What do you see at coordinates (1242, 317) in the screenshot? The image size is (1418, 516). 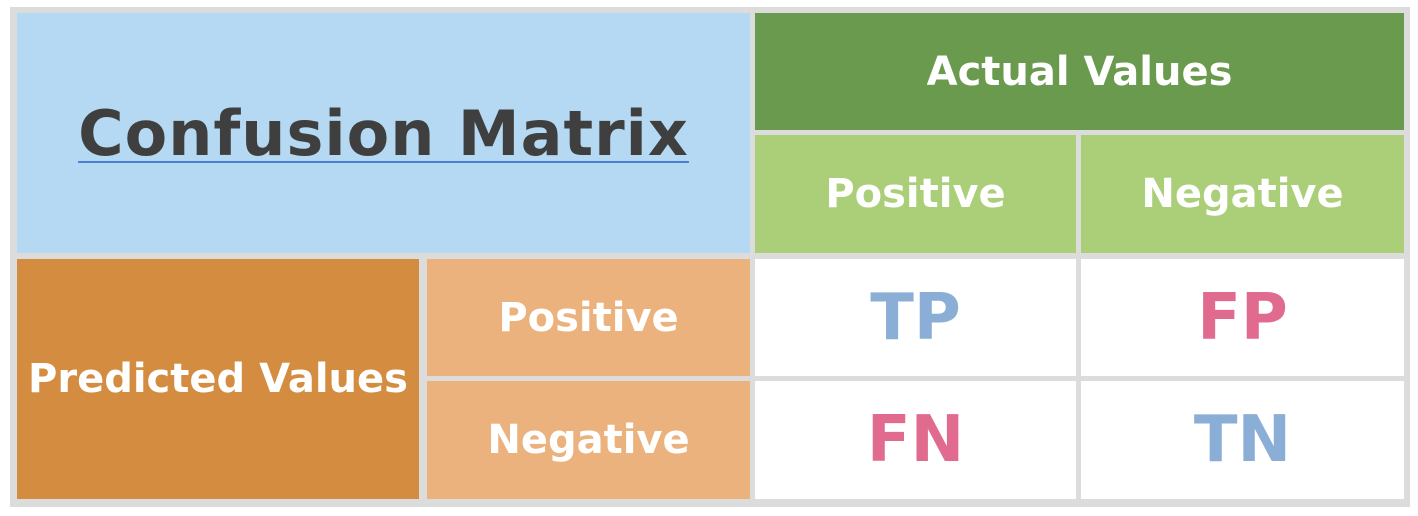 I see `false-positive-cell: FP` at bounding box center [1242, 317].